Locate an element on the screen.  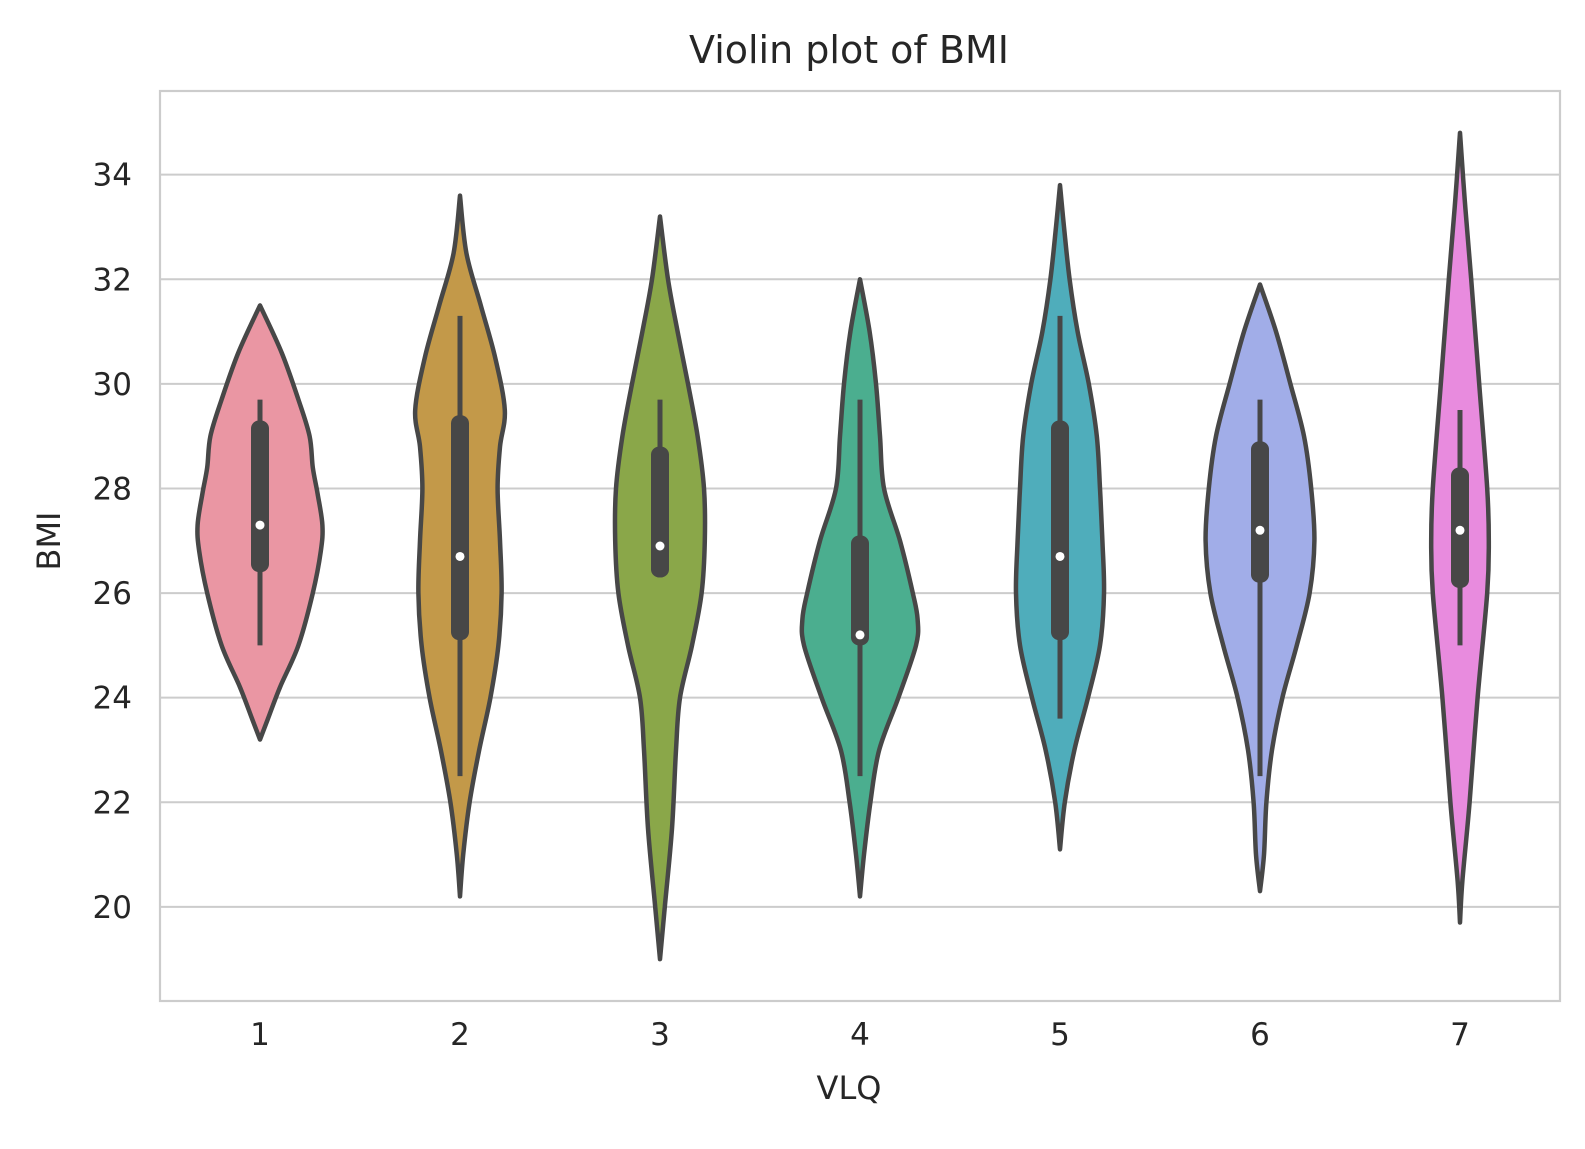
chart-title: Violin plot of BMI is located at coordinates (849, 50).